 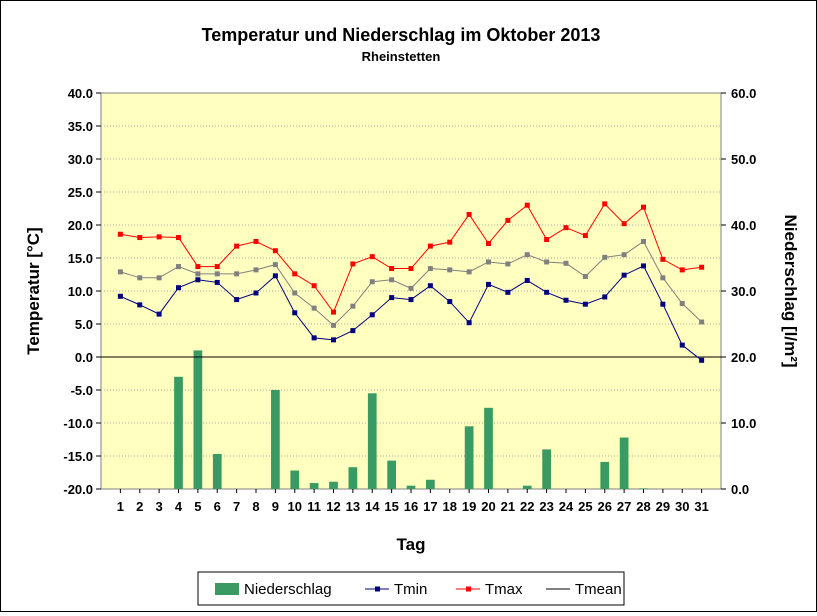 What do you see at coordinates (504, 589) in the screenshot?
I see `legend-label-tmax: Tmax` at bounding box center [504, 589].